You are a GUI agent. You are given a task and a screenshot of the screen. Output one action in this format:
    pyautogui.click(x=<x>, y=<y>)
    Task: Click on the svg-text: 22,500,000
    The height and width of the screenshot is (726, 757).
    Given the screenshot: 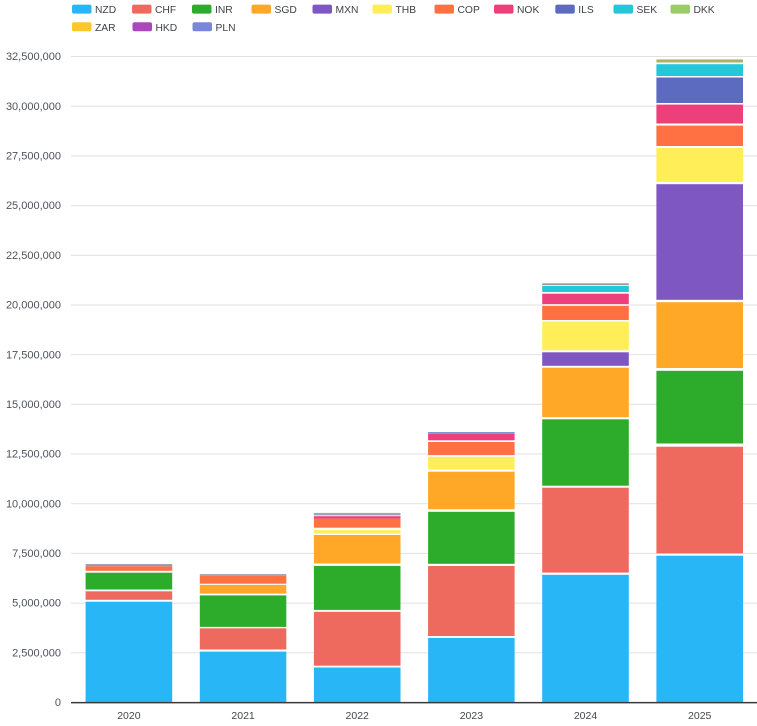 What is the action you would take?
    pyautogui.click(x=33, y=256)
    